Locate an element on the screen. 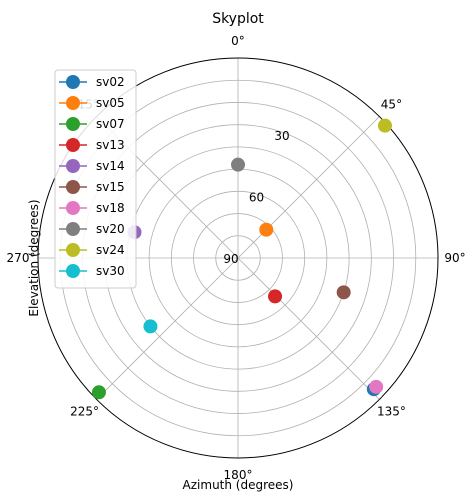 The height and width of the screenshot is (502, 471). azimuth-tick-label: 225° is located at coordinates (84, 411).